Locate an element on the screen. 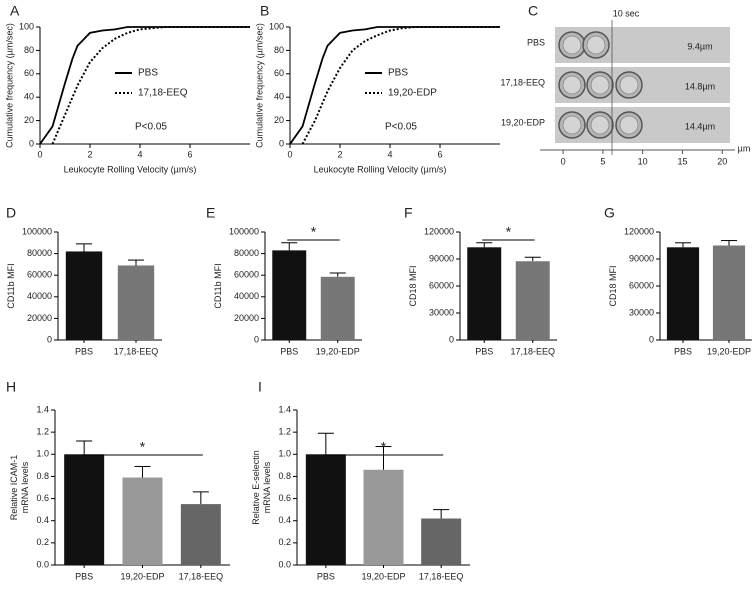  panel-label: F is located at coordinates (408, 213).